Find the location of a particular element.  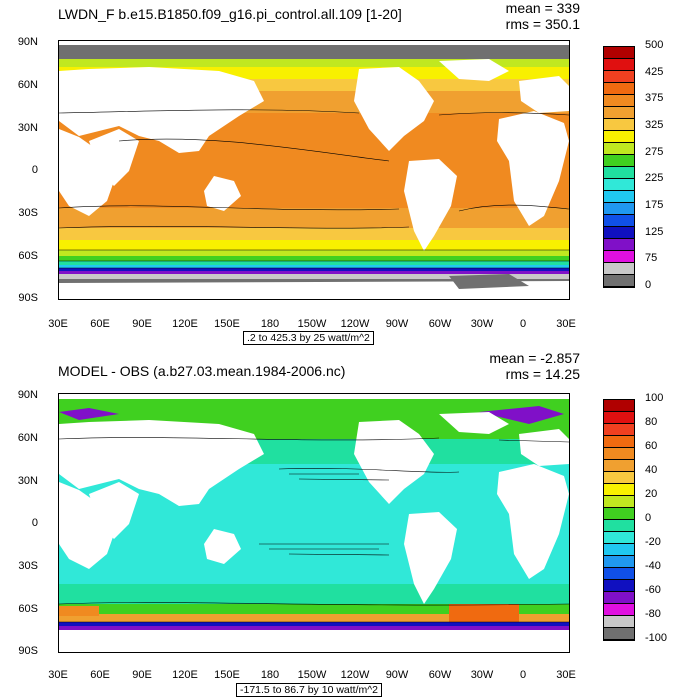

panel1-xtick: 30E is located at coordinates (58, 324).